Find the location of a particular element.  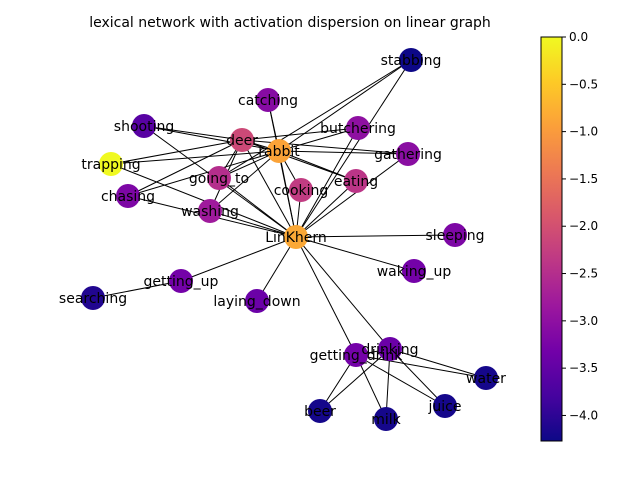

node-label-eating: eating is located at coordinates (356, 182).